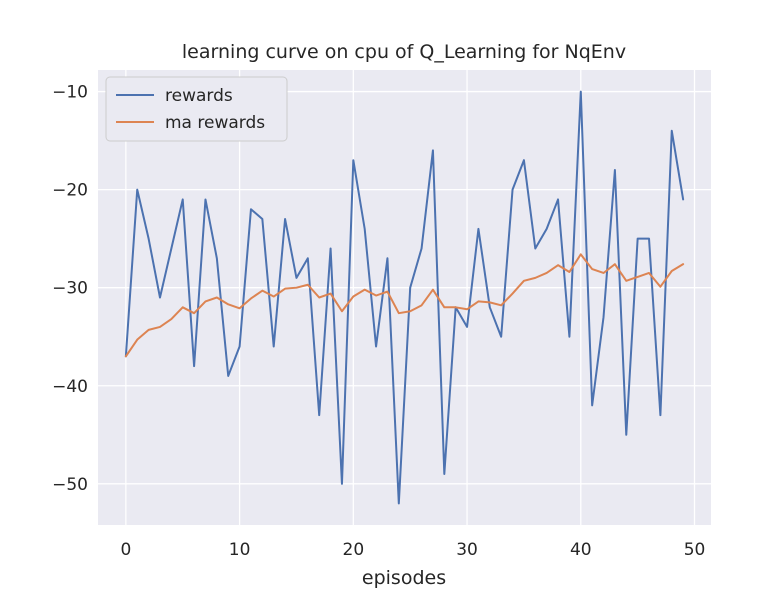 Image resolution: width=784 pixels, height=590 pixels. What do you see at coordinates (70, 93) in the screenshot?
I see `y-tick-label: −10` at bounding box center [70, 93].